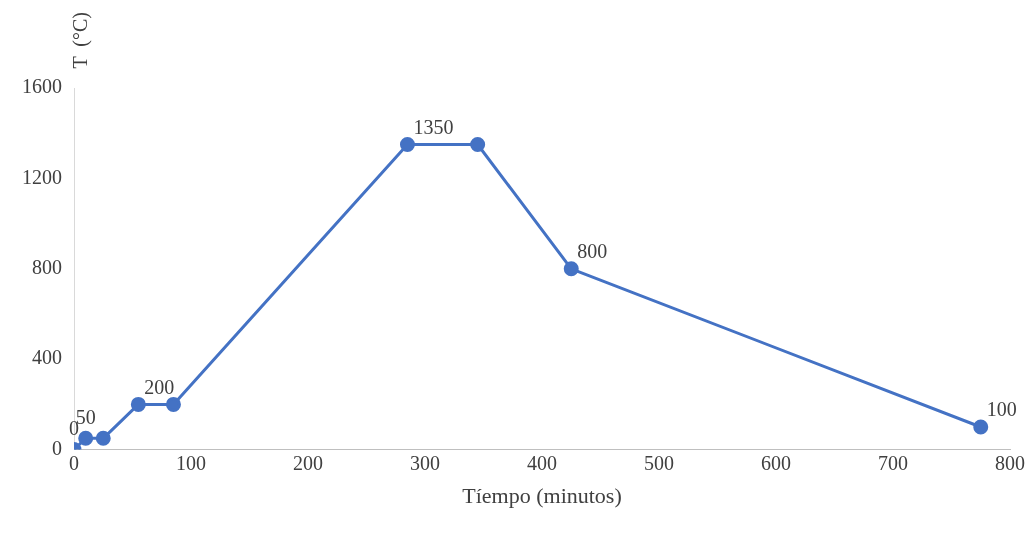 The image size is (1035, 539). What do you see at coordinates (159, 386) in the screenshot?
I see `data-label: 200` at bounding box center [159, 386].